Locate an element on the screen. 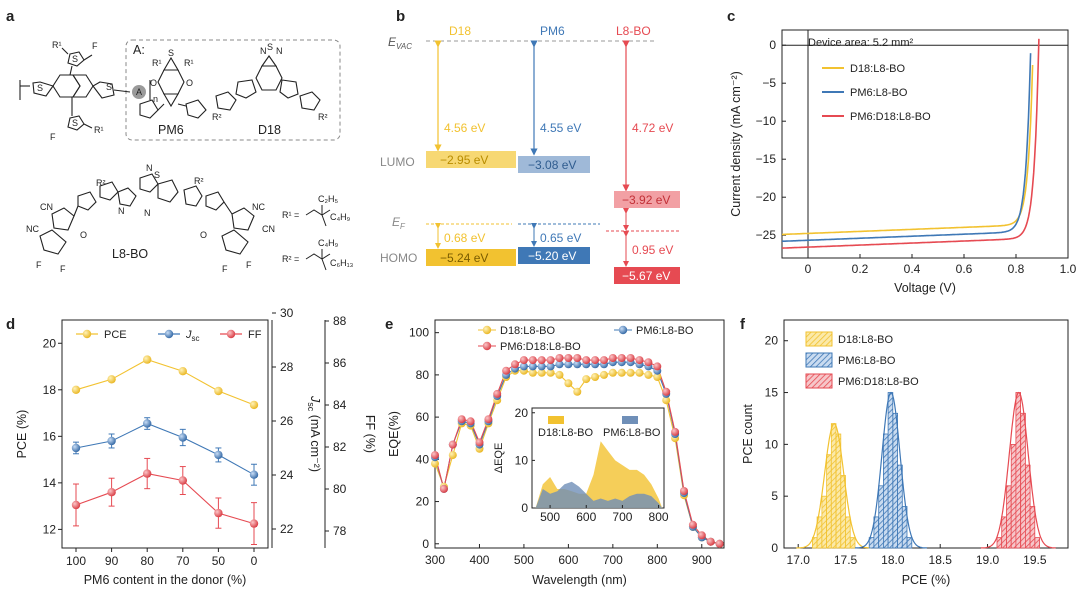 The height and width of the screenshot is (601, 1080). l8bo-f2: F is located at coordinates (63, 269).